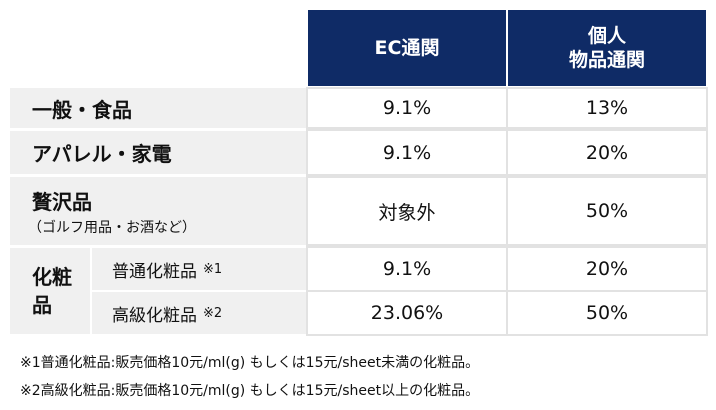  I want to click on row-general-personal-value: 13%, so click(607, 108).